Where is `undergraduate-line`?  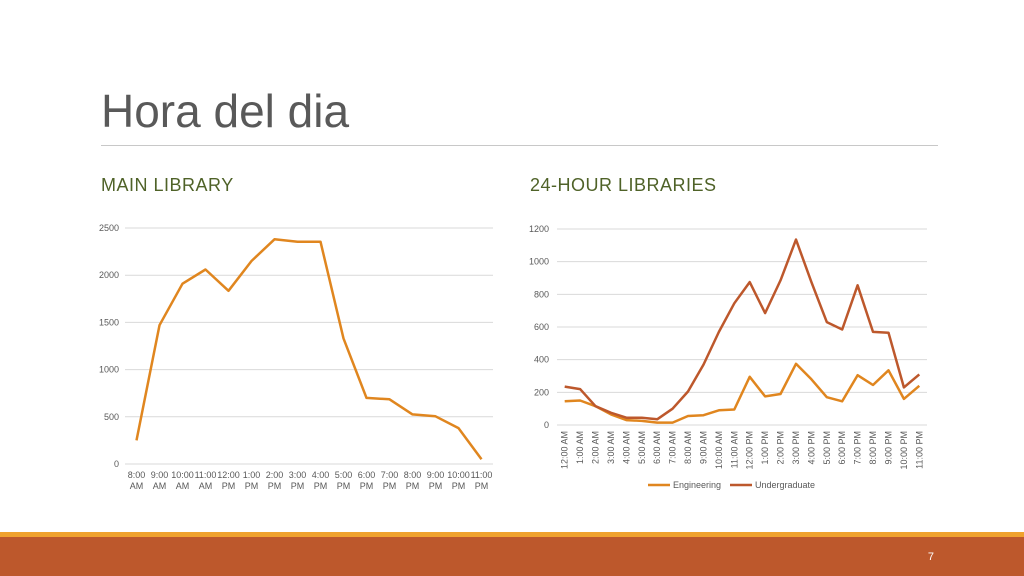
undergraduate-line is located at coordinates (742, 329).